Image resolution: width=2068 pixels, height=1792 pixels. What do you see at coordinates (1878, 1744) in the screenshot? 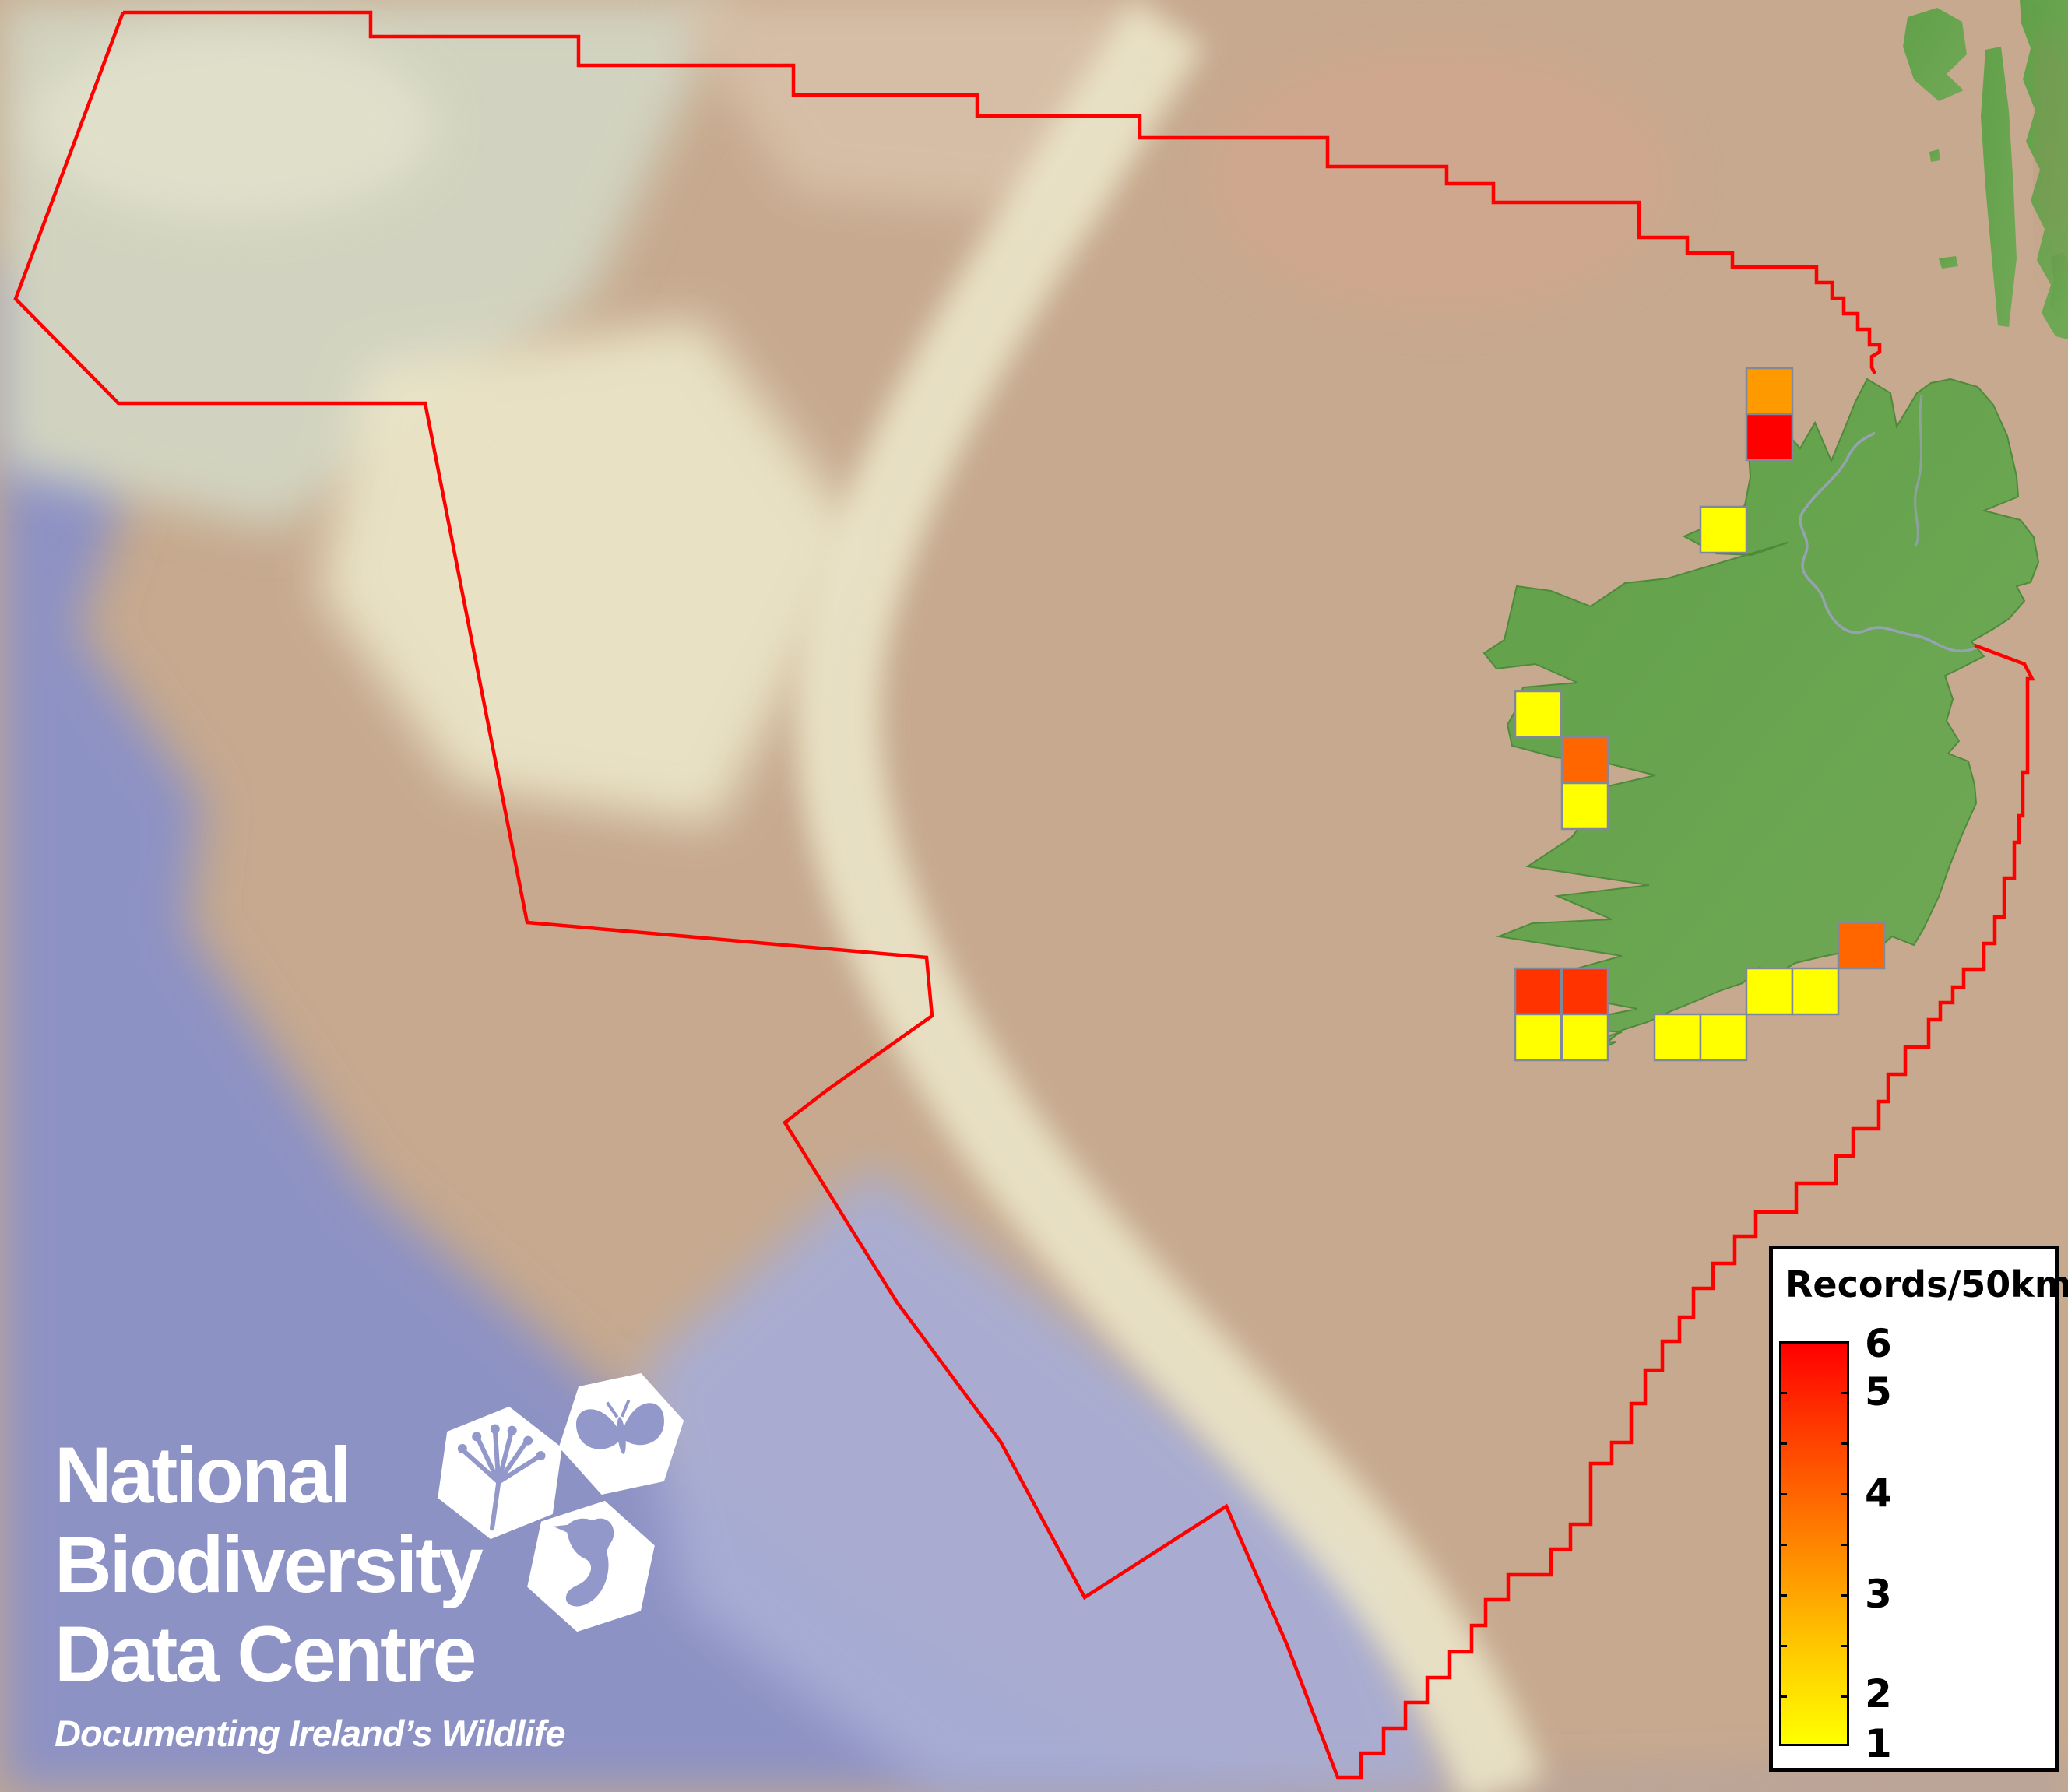
I see `legend-scale-label: 1` at bounding box center [1878, 1744].